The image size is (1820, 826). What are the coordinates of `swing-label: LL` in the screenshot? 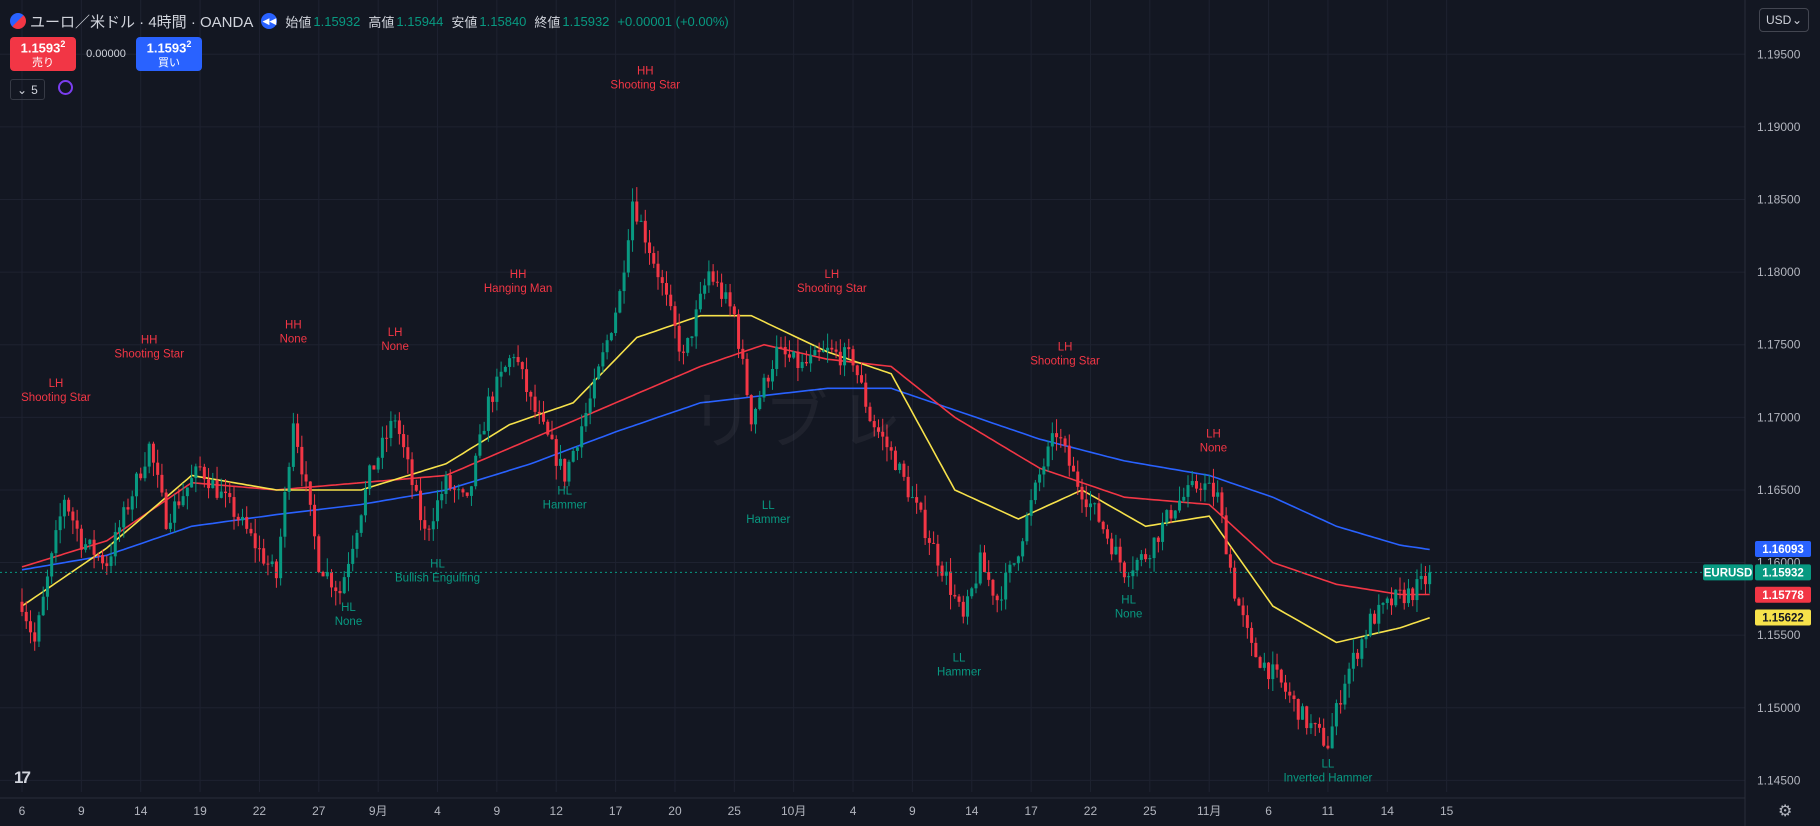 It's located at (959, 659).